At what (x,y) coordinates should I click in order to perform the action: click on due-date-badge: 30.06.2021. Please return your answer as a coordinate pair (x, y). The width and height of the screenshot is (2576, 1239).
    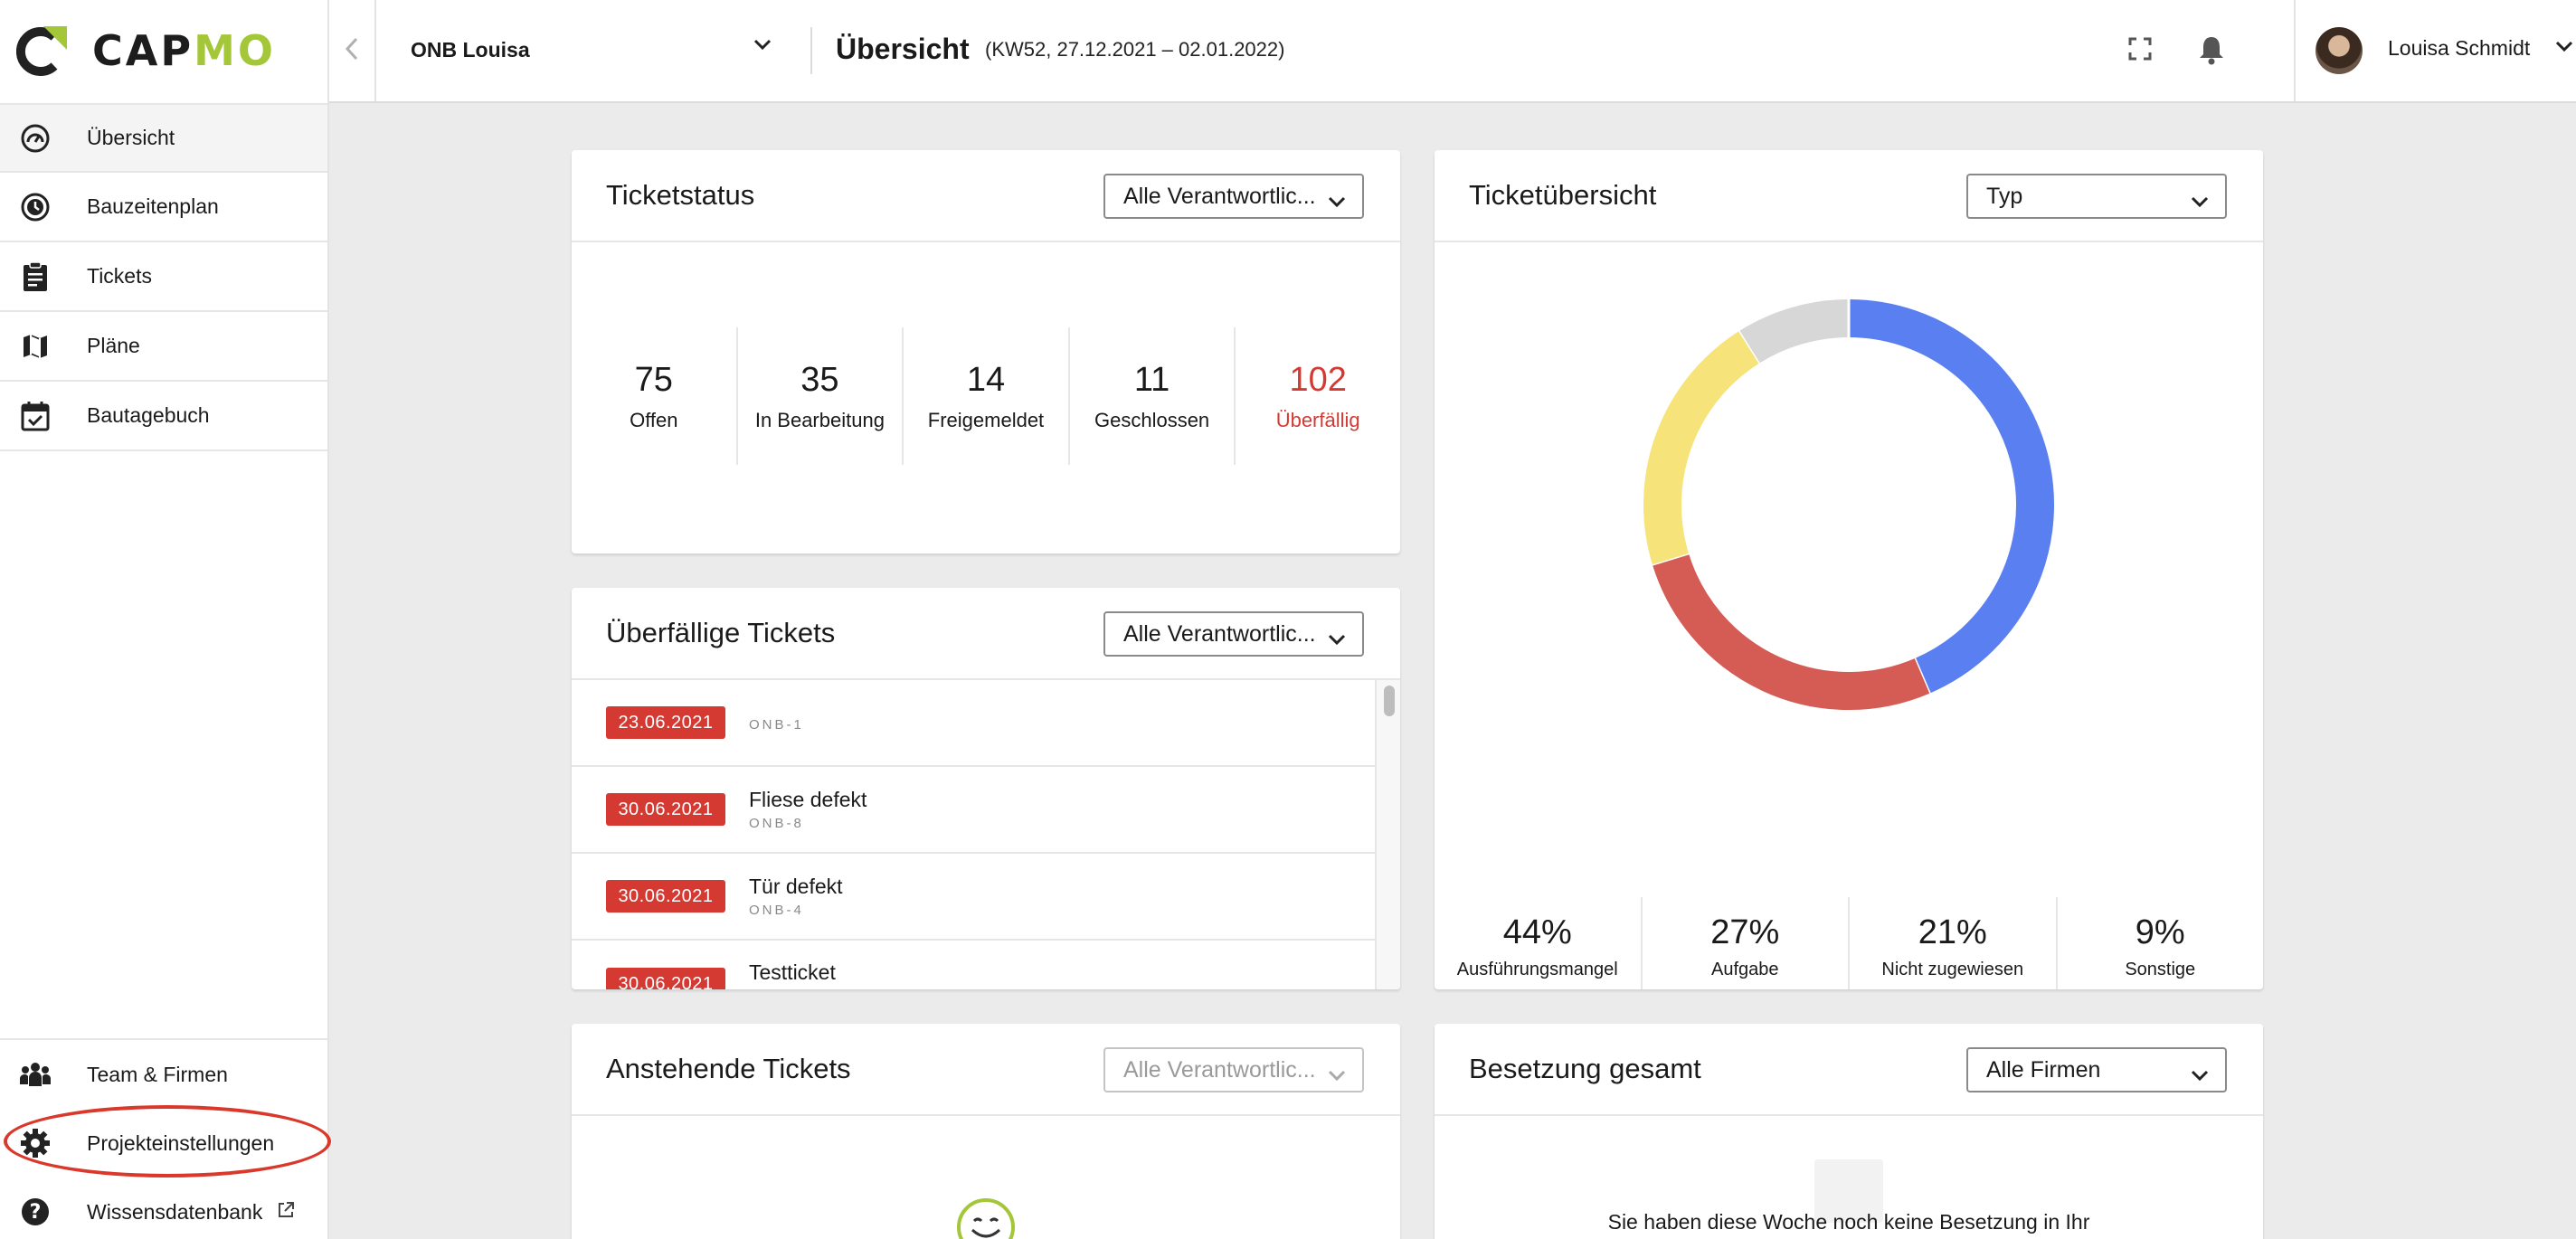
    Looking at the image, I should click on (665, 896).